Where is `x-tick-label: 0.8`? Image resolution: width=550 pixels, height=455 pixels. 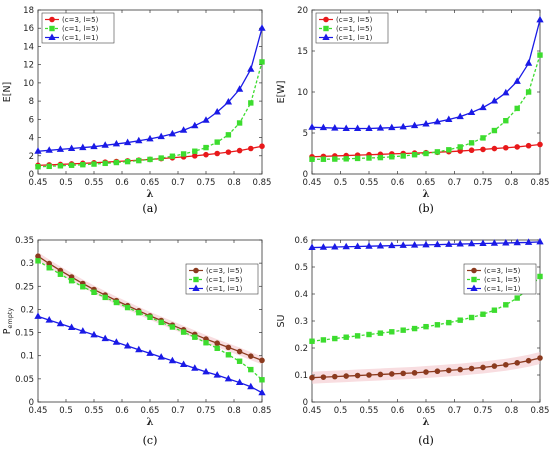 x-tick-label: 0.8 is located at coordinates (234, 411).